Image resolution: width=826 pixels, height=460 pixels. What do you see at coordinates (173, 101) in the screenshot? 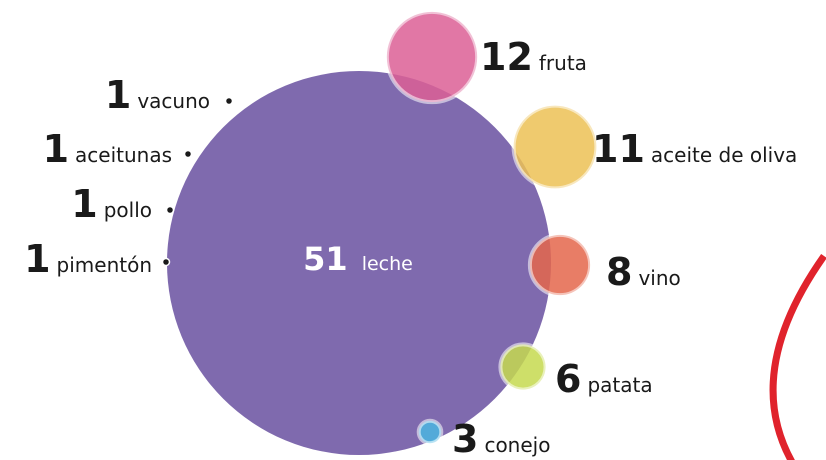
I see `category-label: vacuno` at bounding box center [173, 101].